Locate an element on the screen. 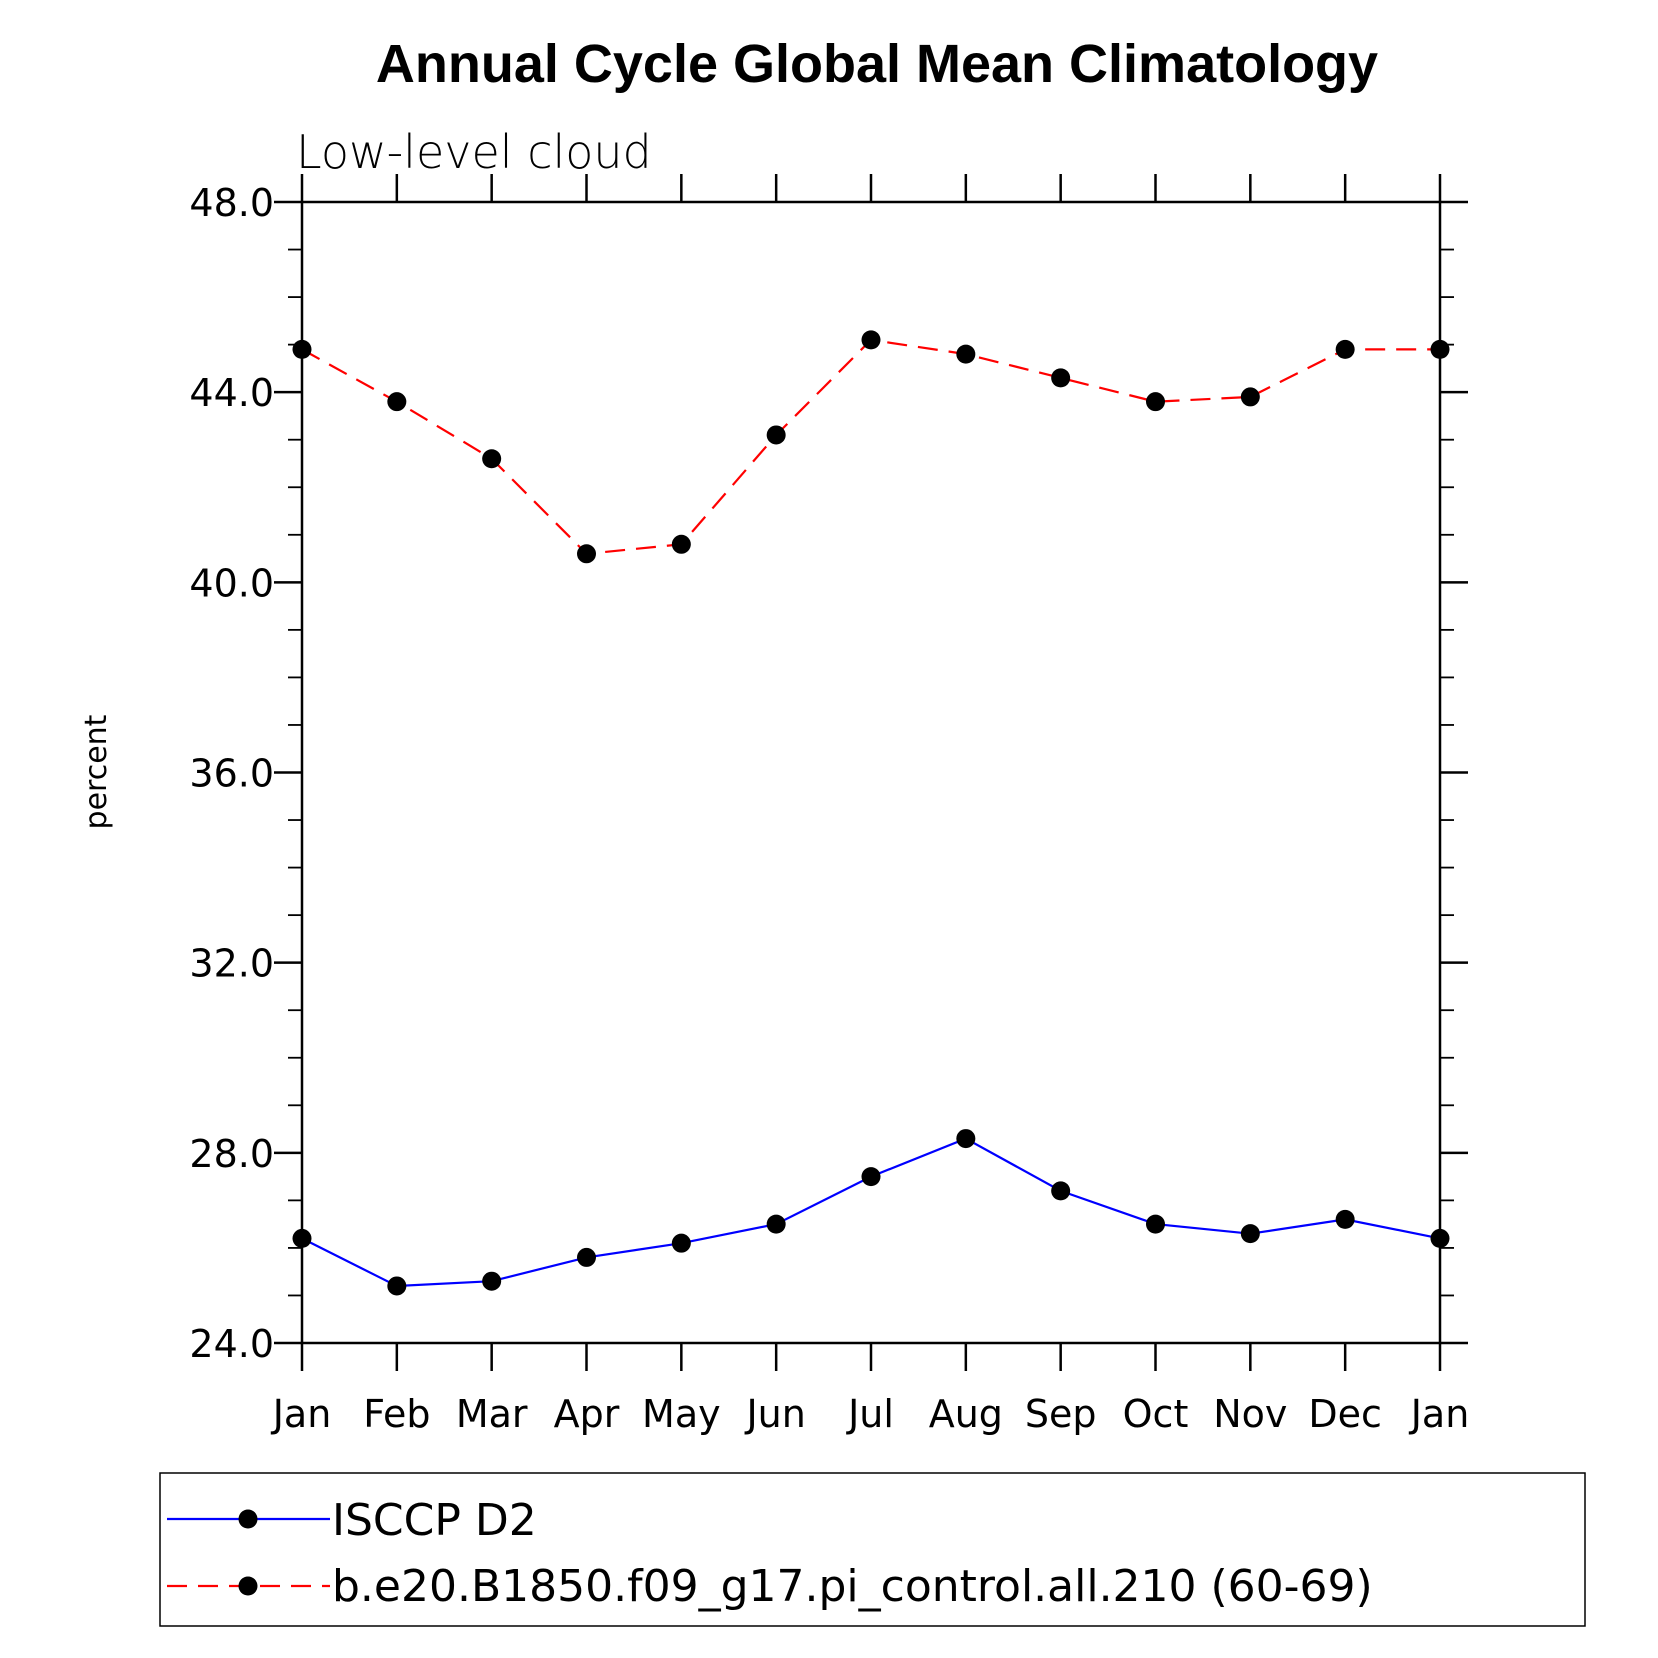 The image size is (1658, 1658). y-tick-label: 32.0 is located at coordinates (231, 964).